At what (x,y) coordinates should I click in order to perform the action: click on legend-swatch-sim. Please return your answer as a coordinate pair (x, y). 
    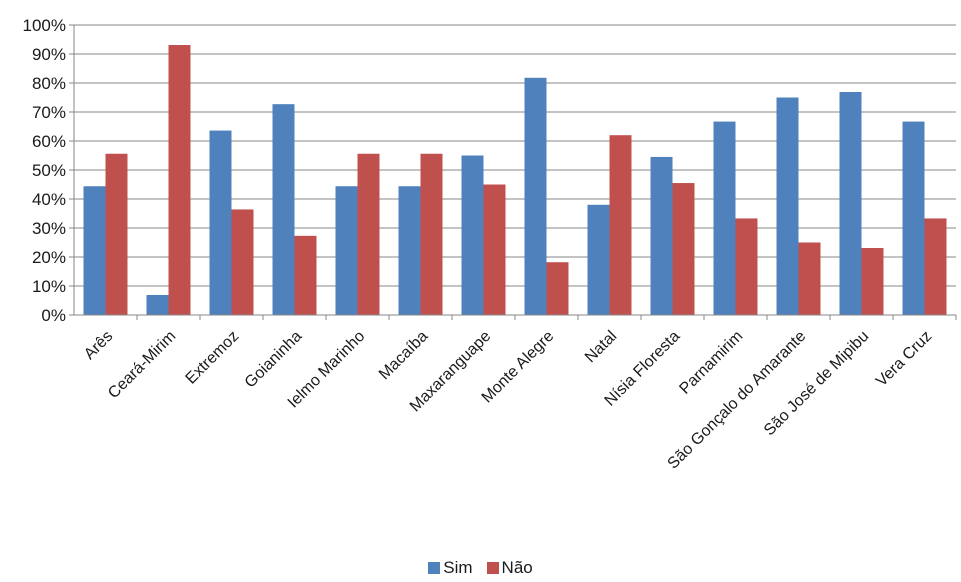
    Looking at the image, I should click on (434, 568).